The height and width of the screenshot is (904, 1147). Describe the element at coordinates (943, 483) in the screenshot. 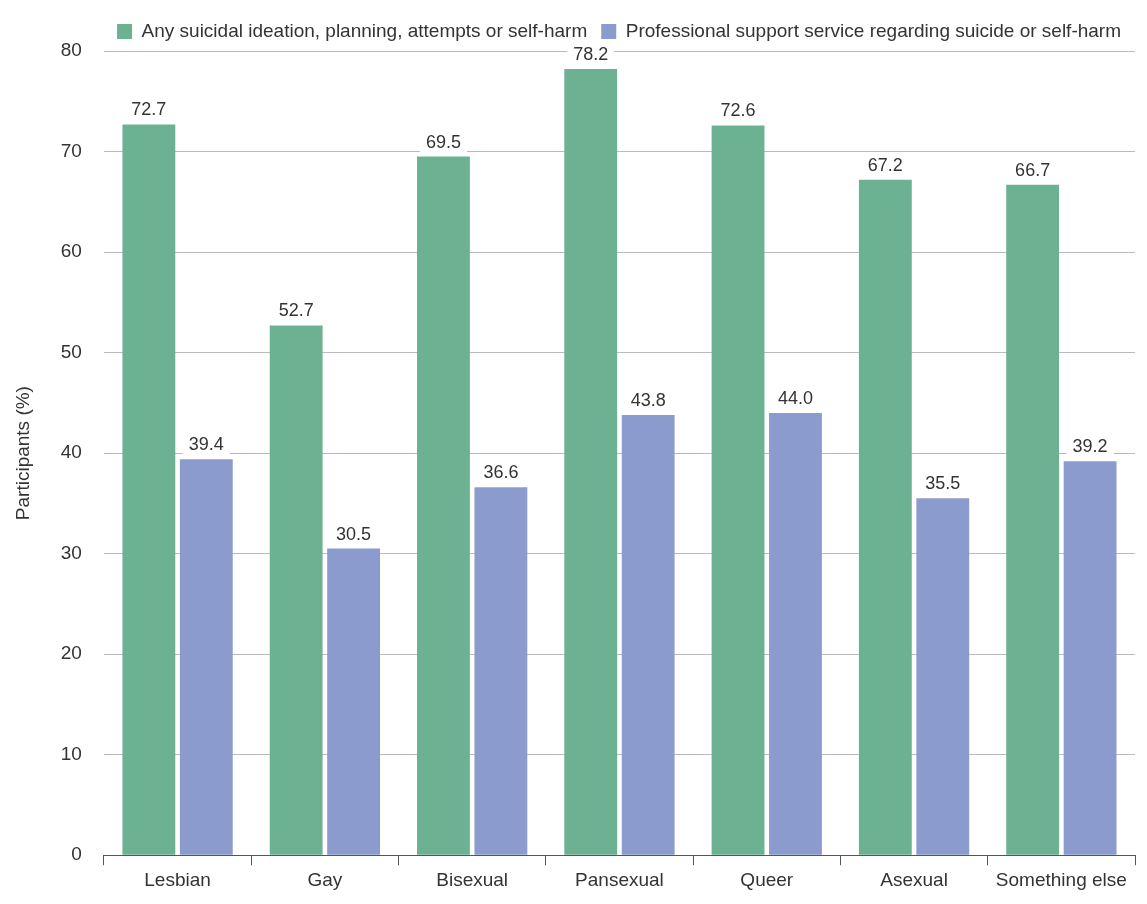

I see `data-label: 35.5` at that location.